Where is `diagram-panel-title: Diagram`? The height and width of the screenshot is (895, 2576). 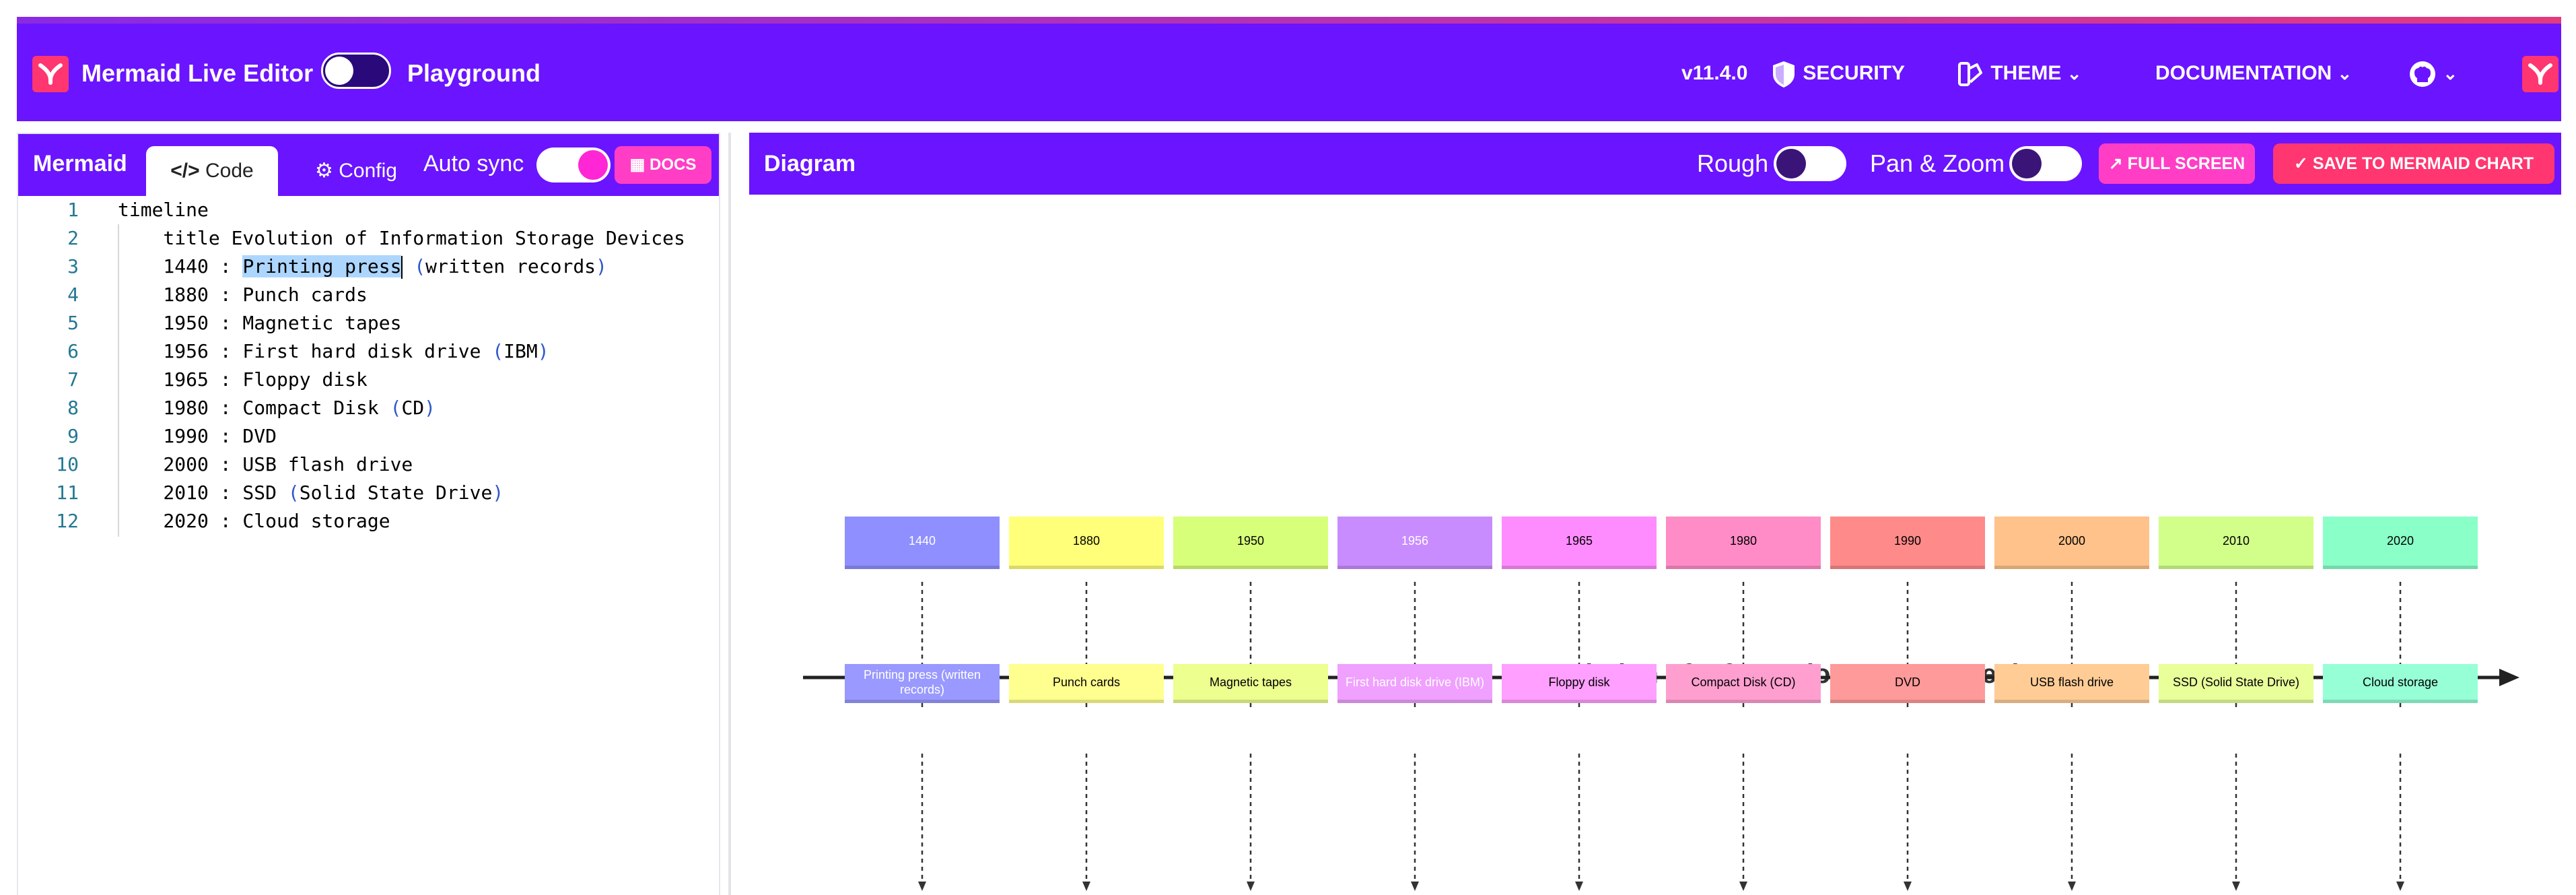 diagram-panel-title: Diagram is located at coordinates (810, 163).